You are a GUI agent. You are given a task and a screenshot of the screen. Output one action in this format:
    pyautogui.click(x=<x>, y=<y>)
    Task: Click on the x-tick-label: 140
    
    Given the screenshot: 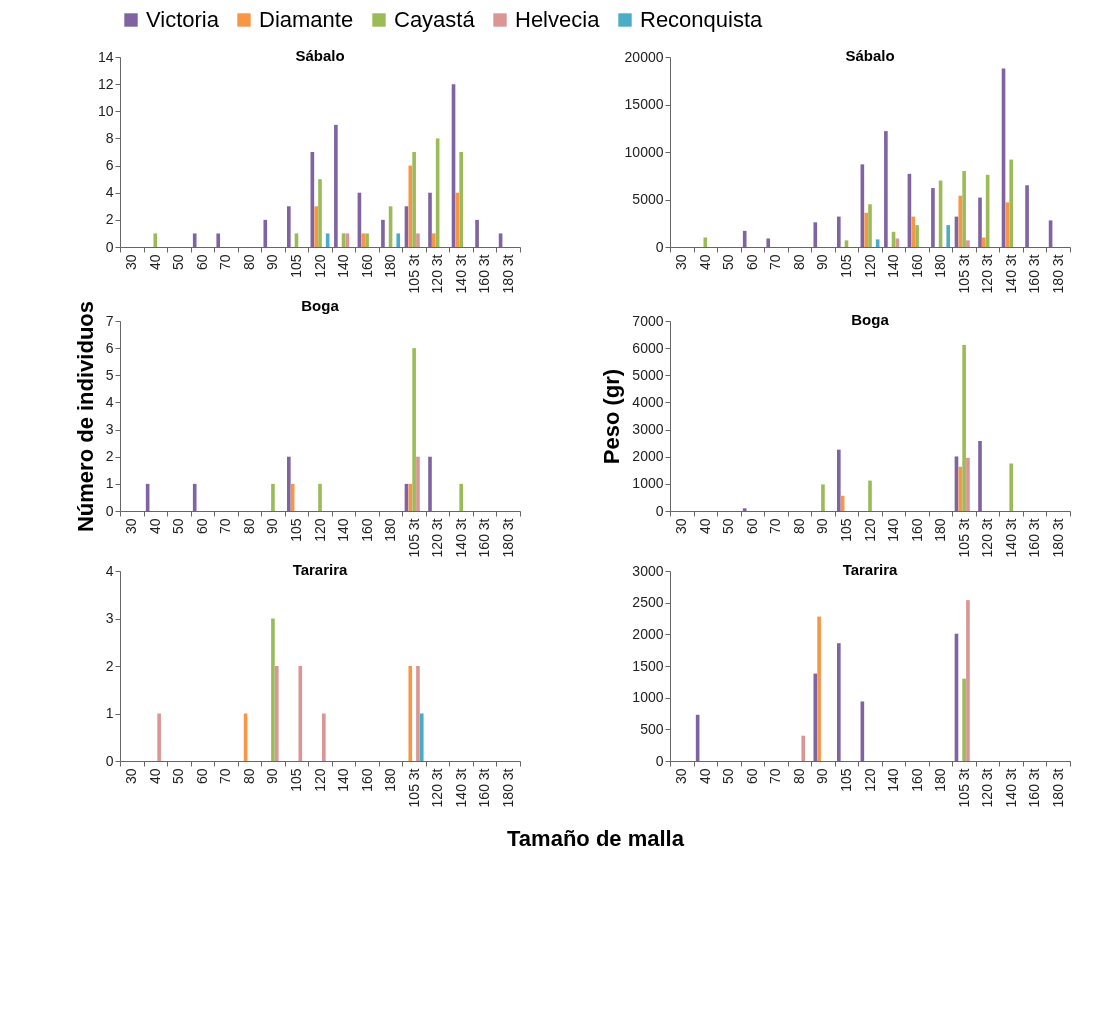 What is the action you would take?
    pyautogui.click(x=893, y=266)
    